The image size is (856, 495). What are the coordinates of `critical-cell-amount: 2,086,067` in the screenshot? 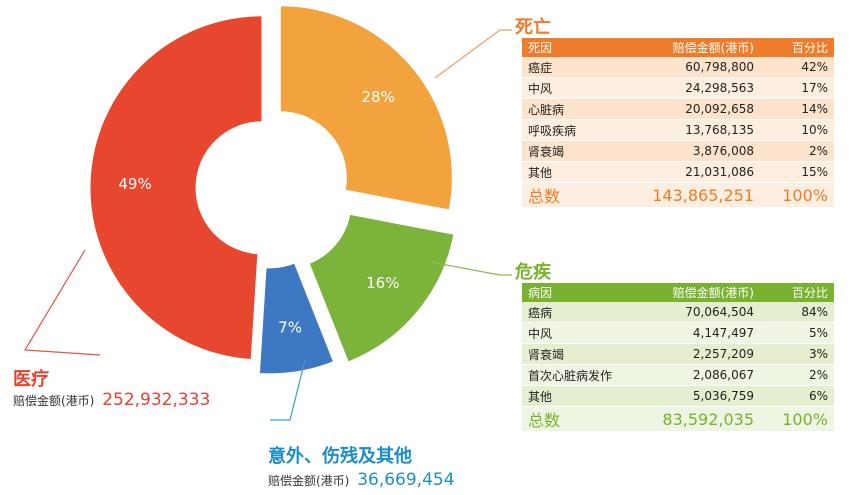 It's located at (696, 375).